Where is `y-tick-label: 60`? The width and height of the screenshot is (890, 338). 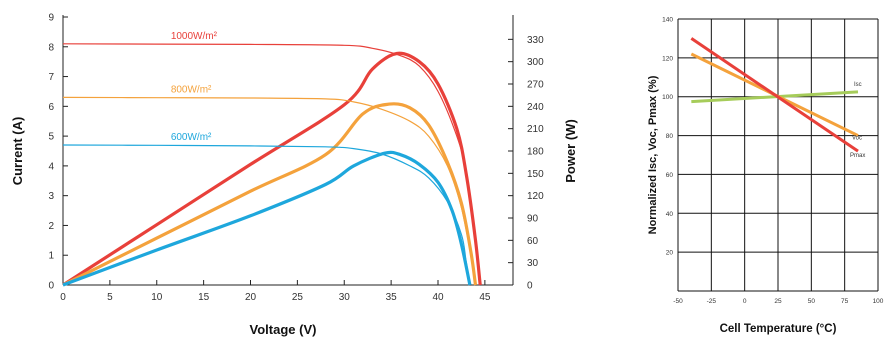 y-tick-label: 60 is located at coordinates (670, 175).